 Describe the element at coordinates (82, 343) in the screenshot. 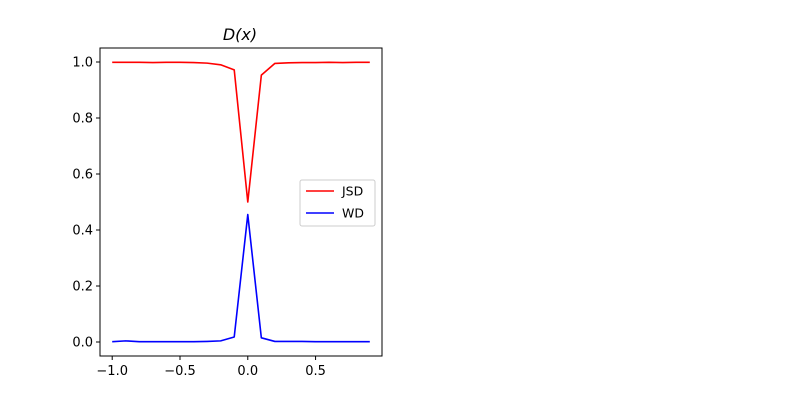

I see `y-tick-label: 0.0` at that location.